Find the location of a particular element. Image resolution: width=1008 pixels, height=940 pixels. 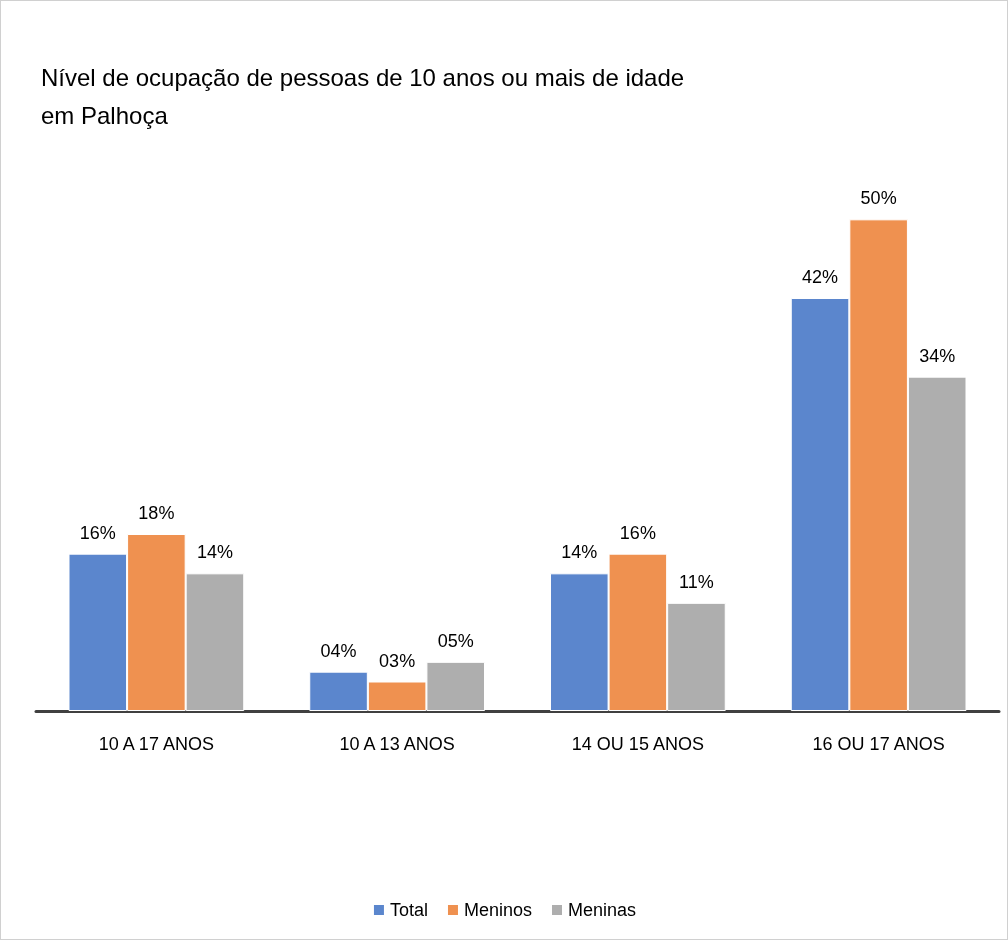

legend-label: Meninas is located at coordinates (602, 910).